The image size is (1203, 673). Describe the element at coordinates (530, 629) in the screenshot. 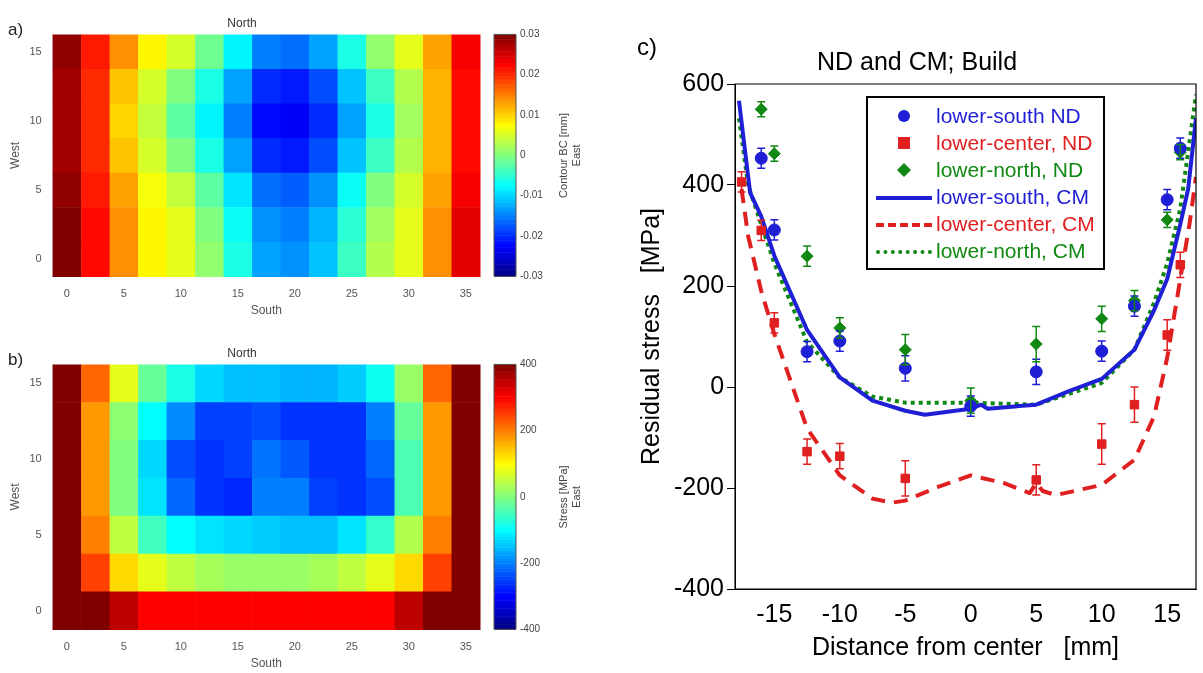

I see `color-bar-label: -400` at that location.